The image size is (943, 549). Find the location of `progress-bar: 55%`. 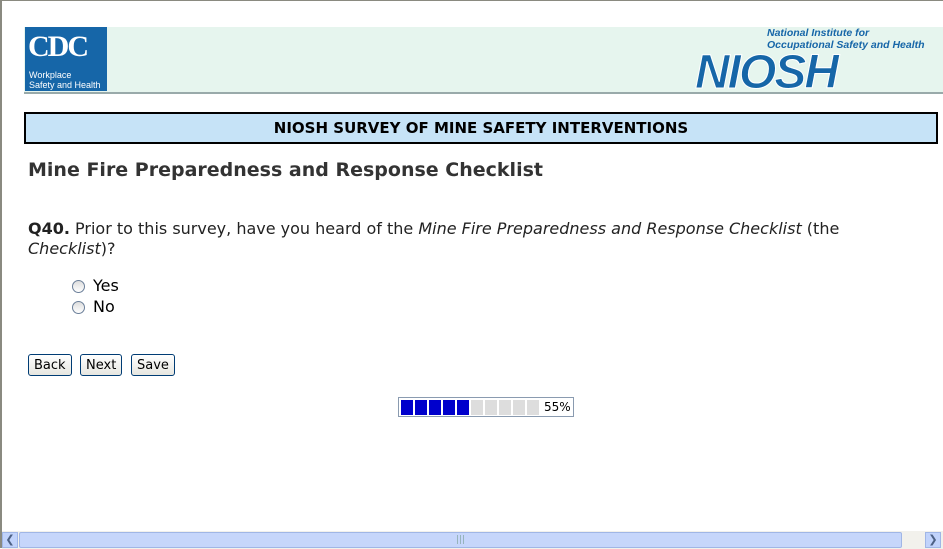

progress-bar: 55% is located at coordinates (486, 407).